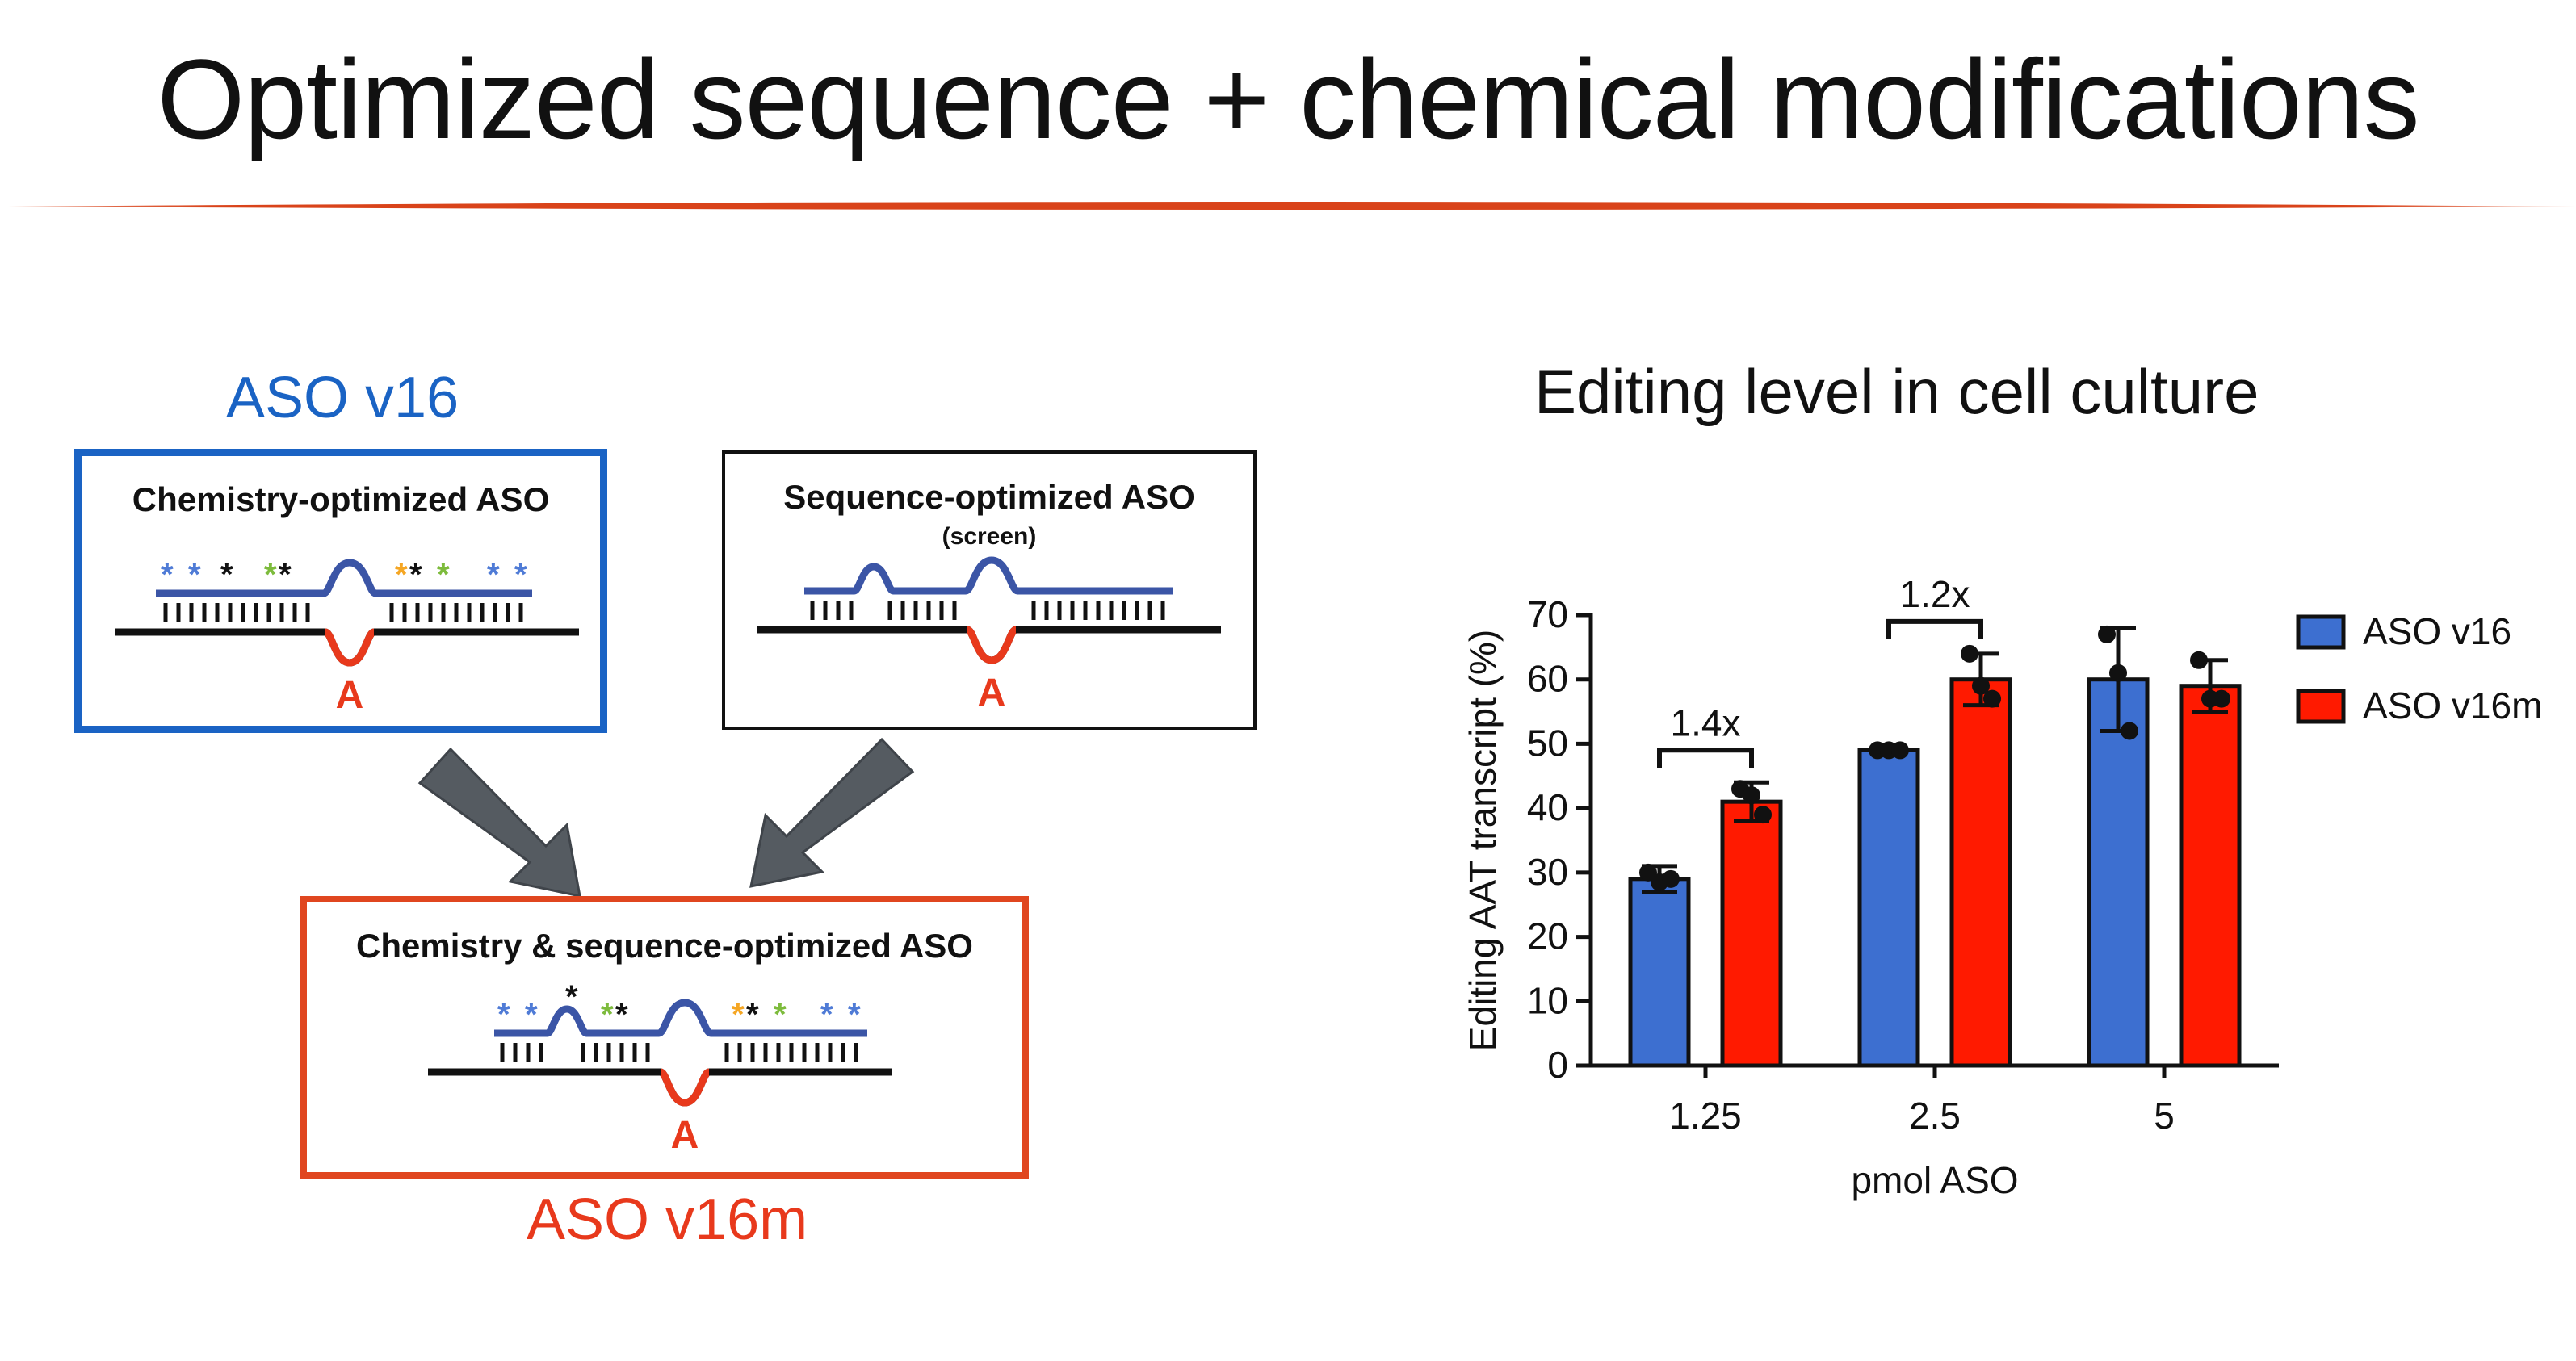 The width and height of the screenshot is (2576, 1361). I want to click on x-axis-label: pmol ASO, so click(1934, 1180).